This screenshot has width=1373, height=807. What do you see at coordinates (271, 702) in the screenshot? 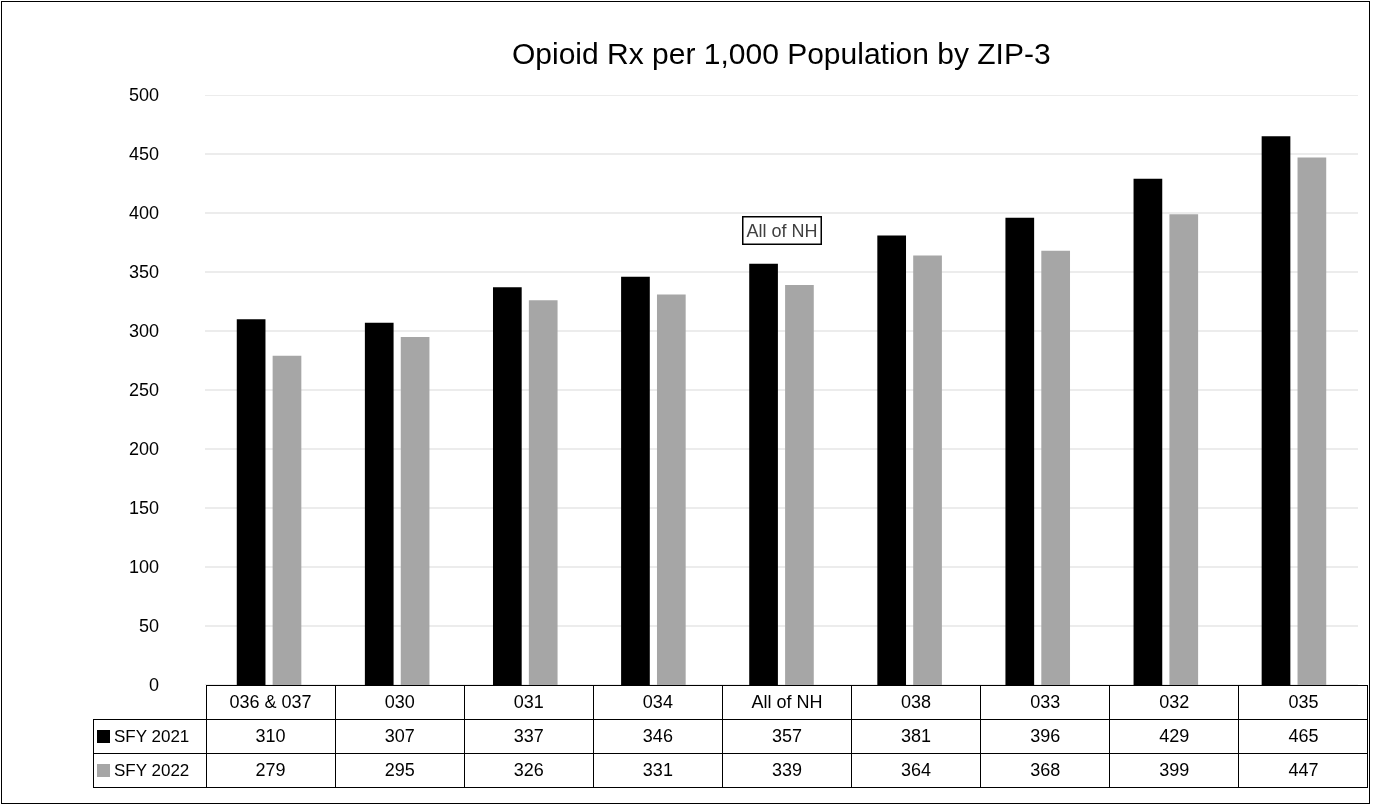
I see `x-tick-label: 036 & 037` at bounding box center [271, 702].